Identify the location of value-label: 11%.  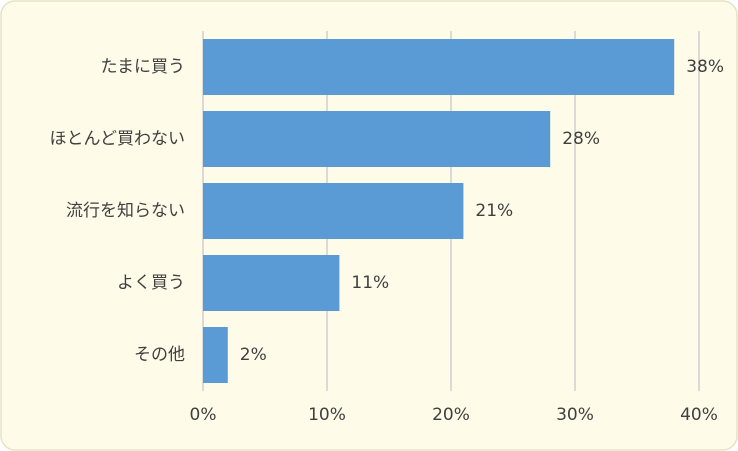
(370, 283).